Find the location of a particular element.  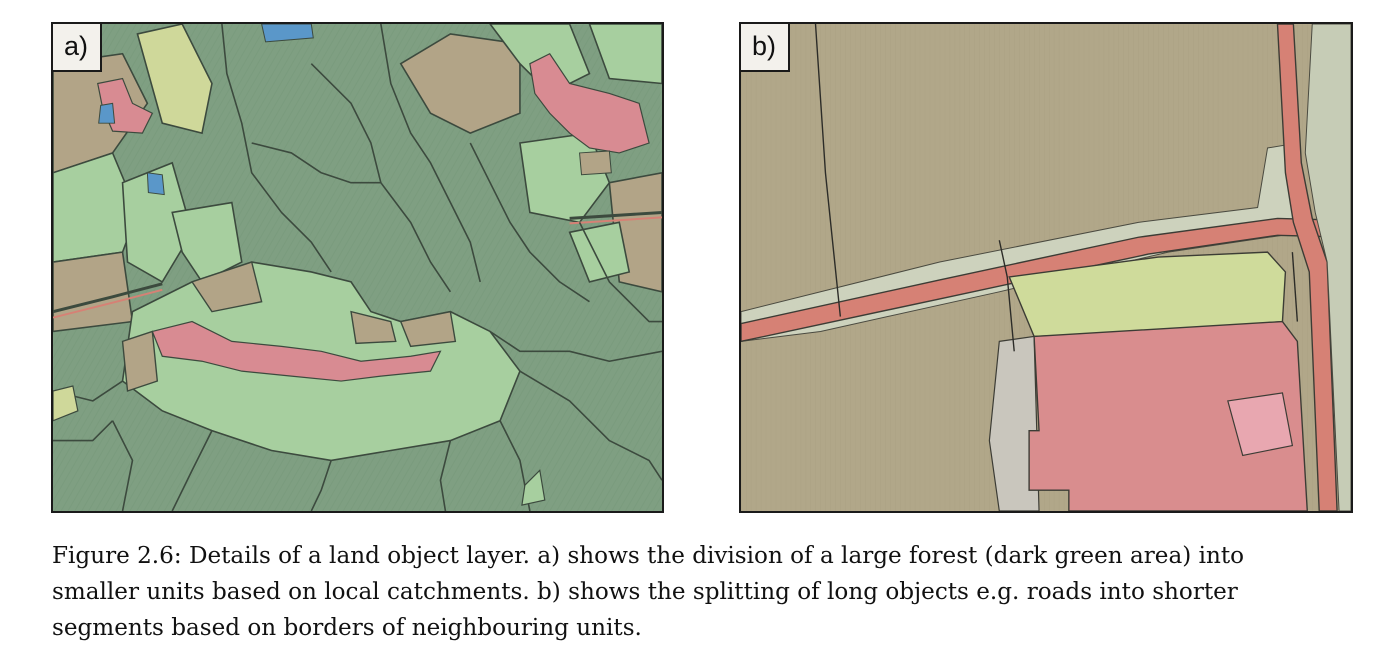

panel-a-label: a) is located at coordinates (78, 48).